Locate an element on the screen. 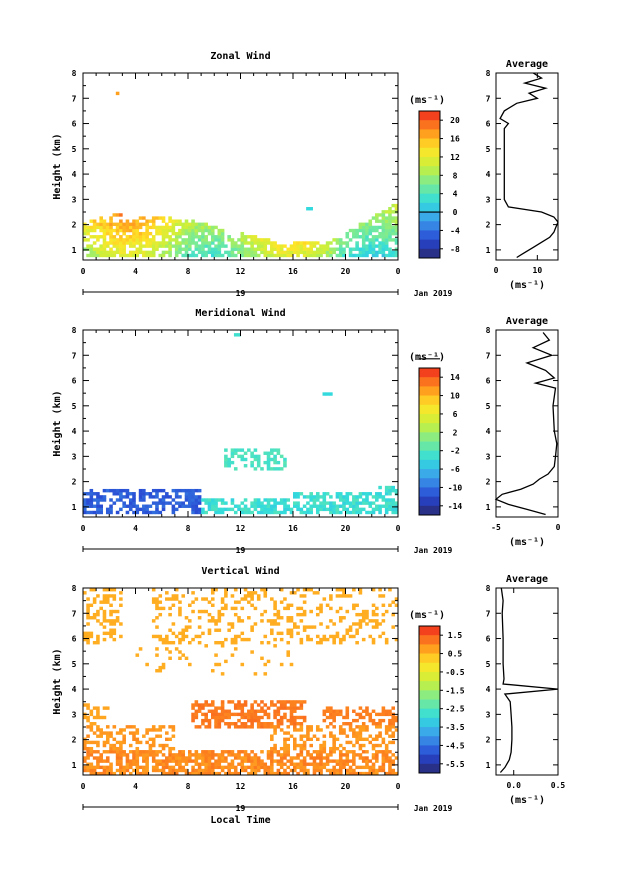 This screenshot has width=618, height=873. colorbar-tick-label: 8 is located at coordinates (455, 175).